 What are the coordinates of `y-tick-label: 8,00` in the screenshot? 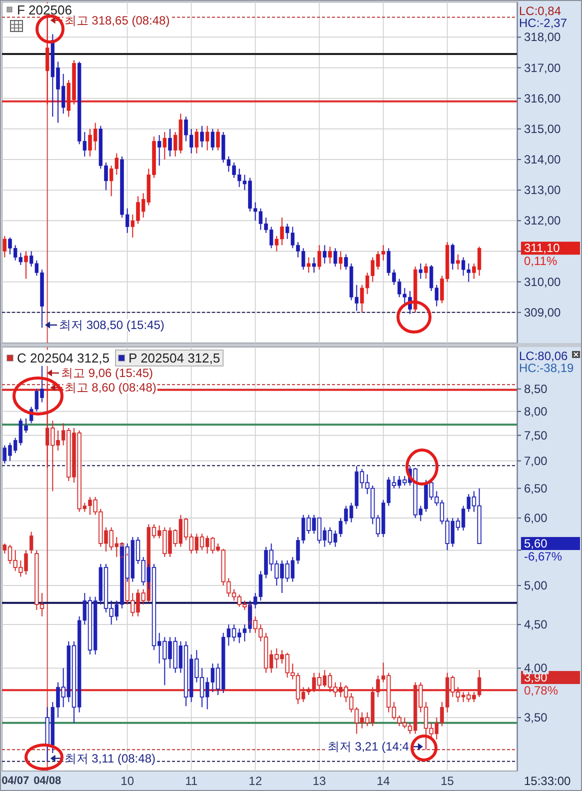 It's located at (536, 411).